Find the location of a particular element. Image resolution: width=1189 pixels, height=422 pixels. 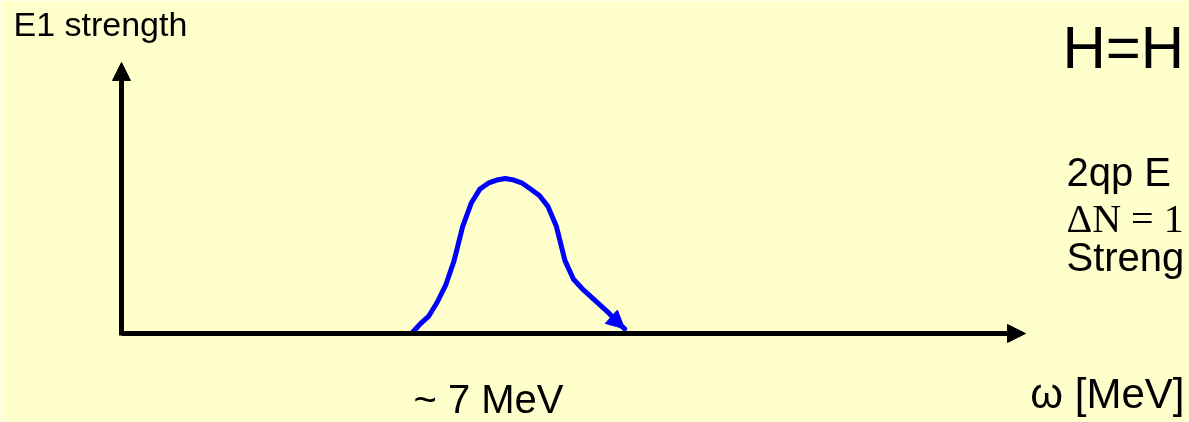

text: ~ 7 MeV is located at coordinates (488, 398).